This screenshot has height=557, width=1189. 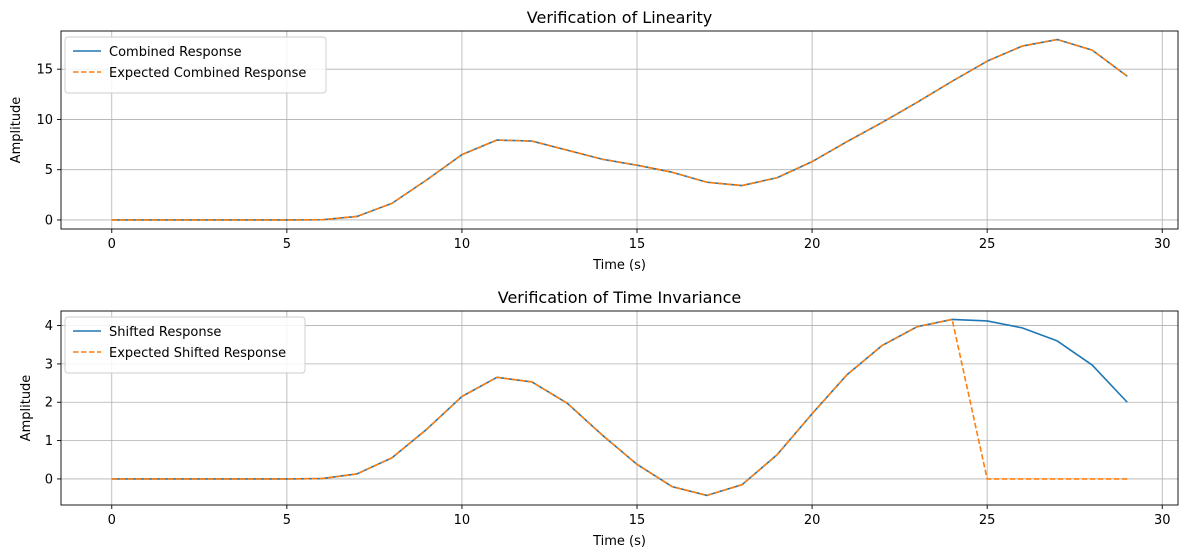 I want to click on y-tick-label: 3, so click(x=49, y=364).